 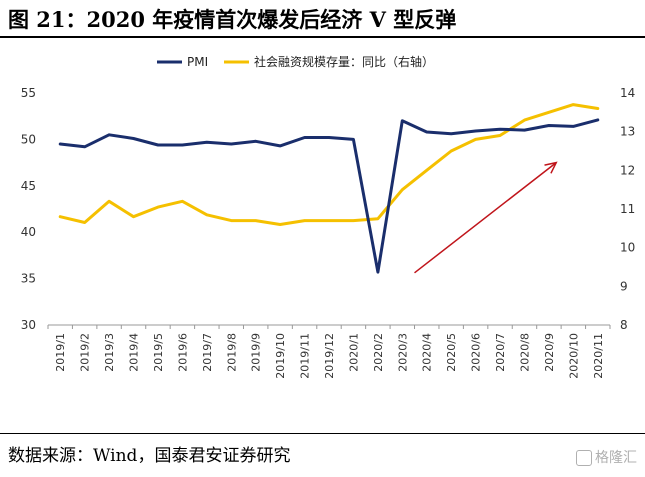 What do you see at coordinates (500, 352) in the screenshot?
I see `x-tick-label: 2020/7` at bounding box center [500, 352].